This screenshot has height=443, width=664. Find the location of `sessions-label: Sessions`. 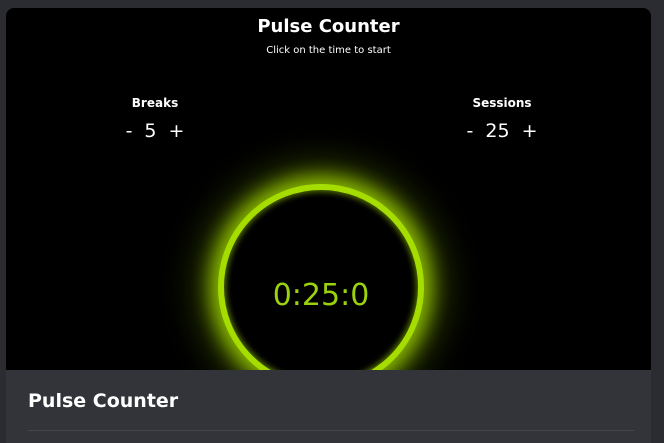

sessions-label: Sessions is located at coordinates (502, 103).